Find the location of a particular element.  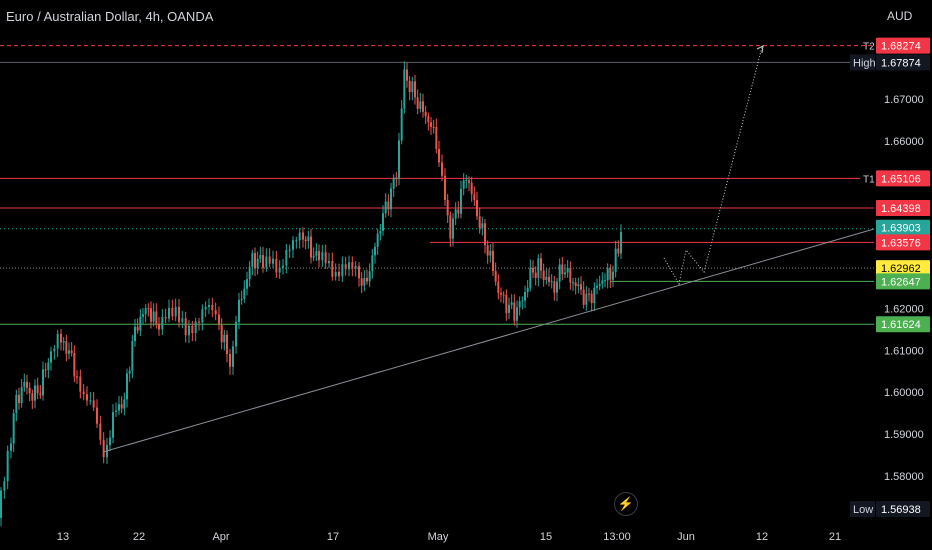

price-label-text: 1.63903 is located at coordinates (901, 229).